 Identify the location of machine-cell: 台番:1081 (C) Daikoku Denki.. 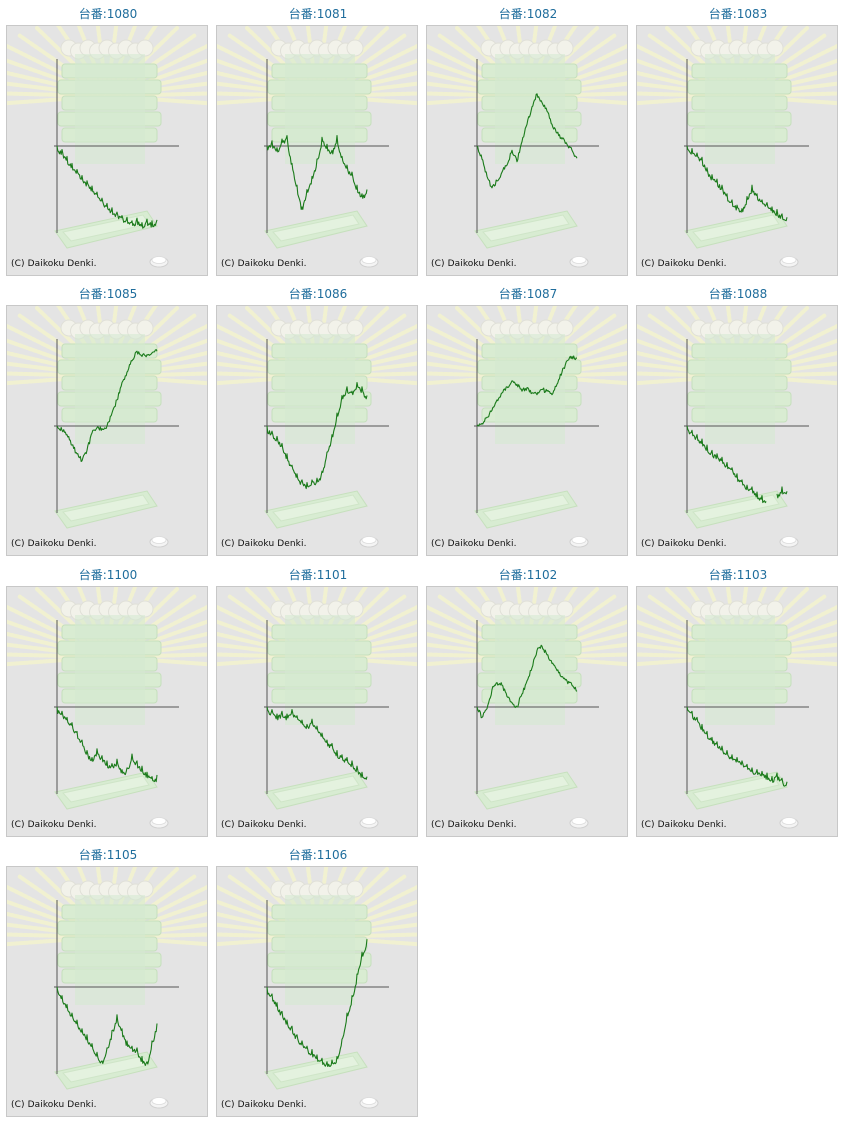
(318, 144).